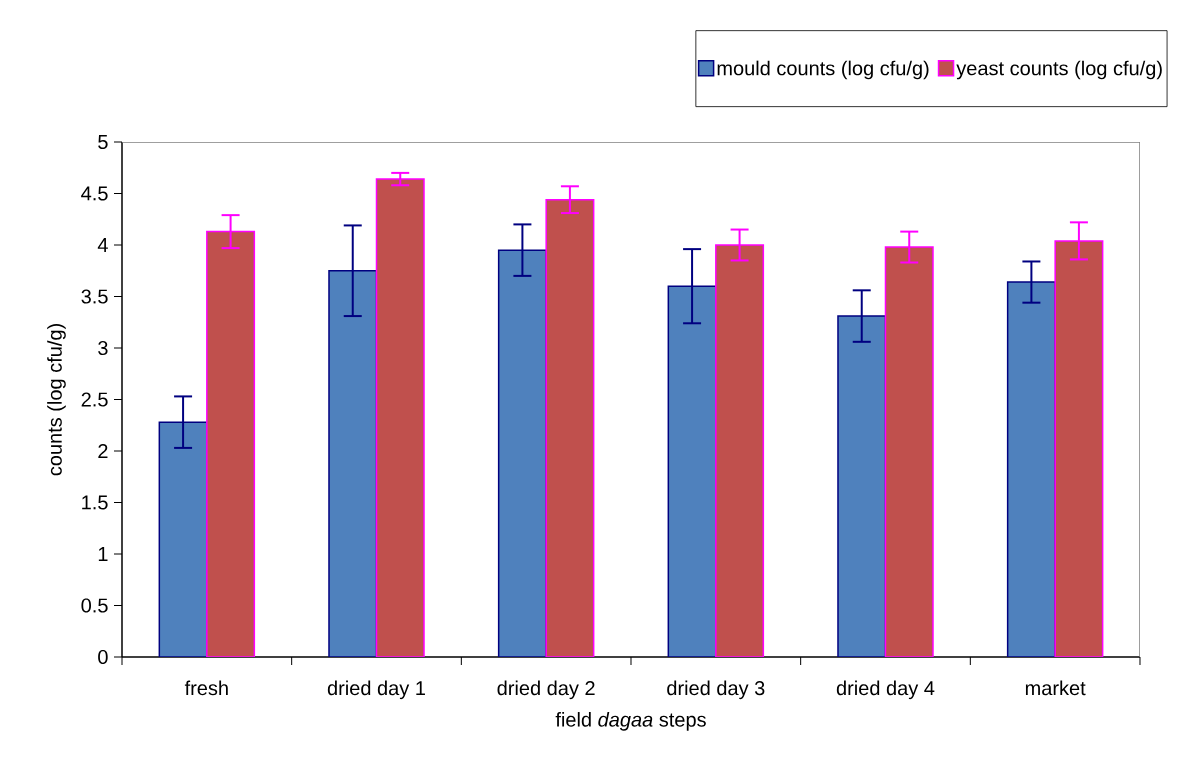  Describe the element at coordinates (823, 70) in the screenshot. I see `legend-label: mould counts (log cfu/g)` at that location.